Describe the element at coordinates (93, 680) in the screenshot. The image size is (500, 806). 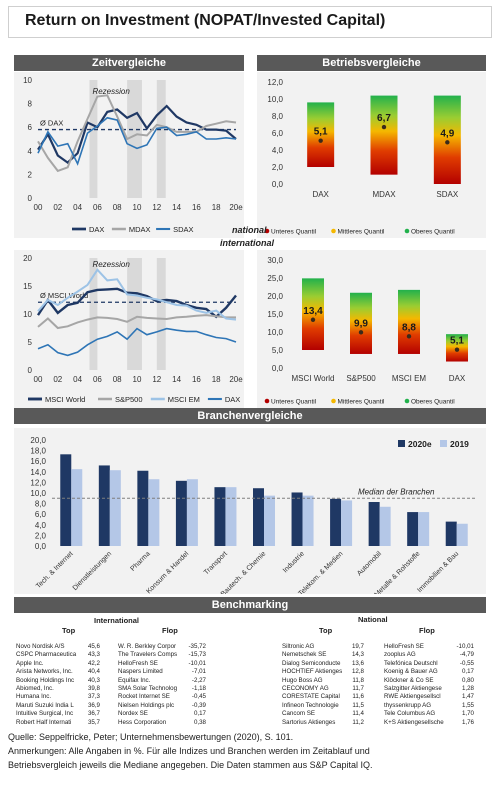
I see `int-top-value: 40,3` at that location.